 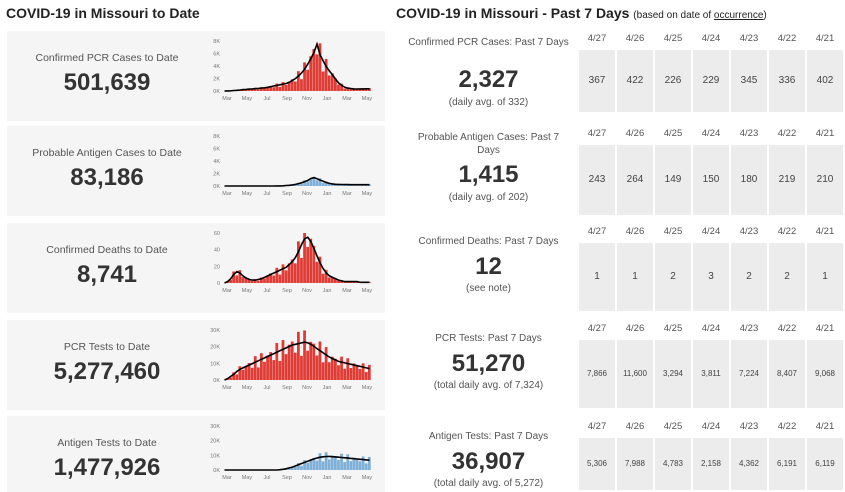 I want to click on day-value: 9,068, so click(x=825, y=374).